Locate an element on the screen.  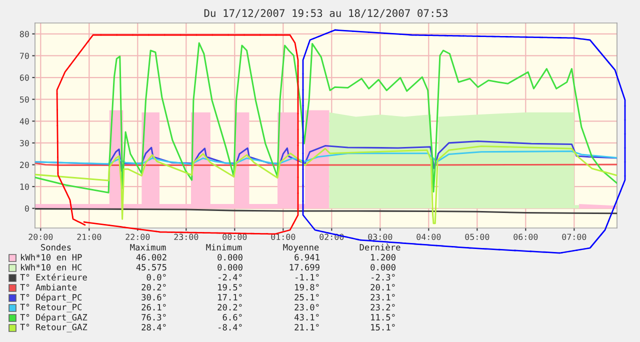
text: -2.3° is located at coordinates (383, 277).